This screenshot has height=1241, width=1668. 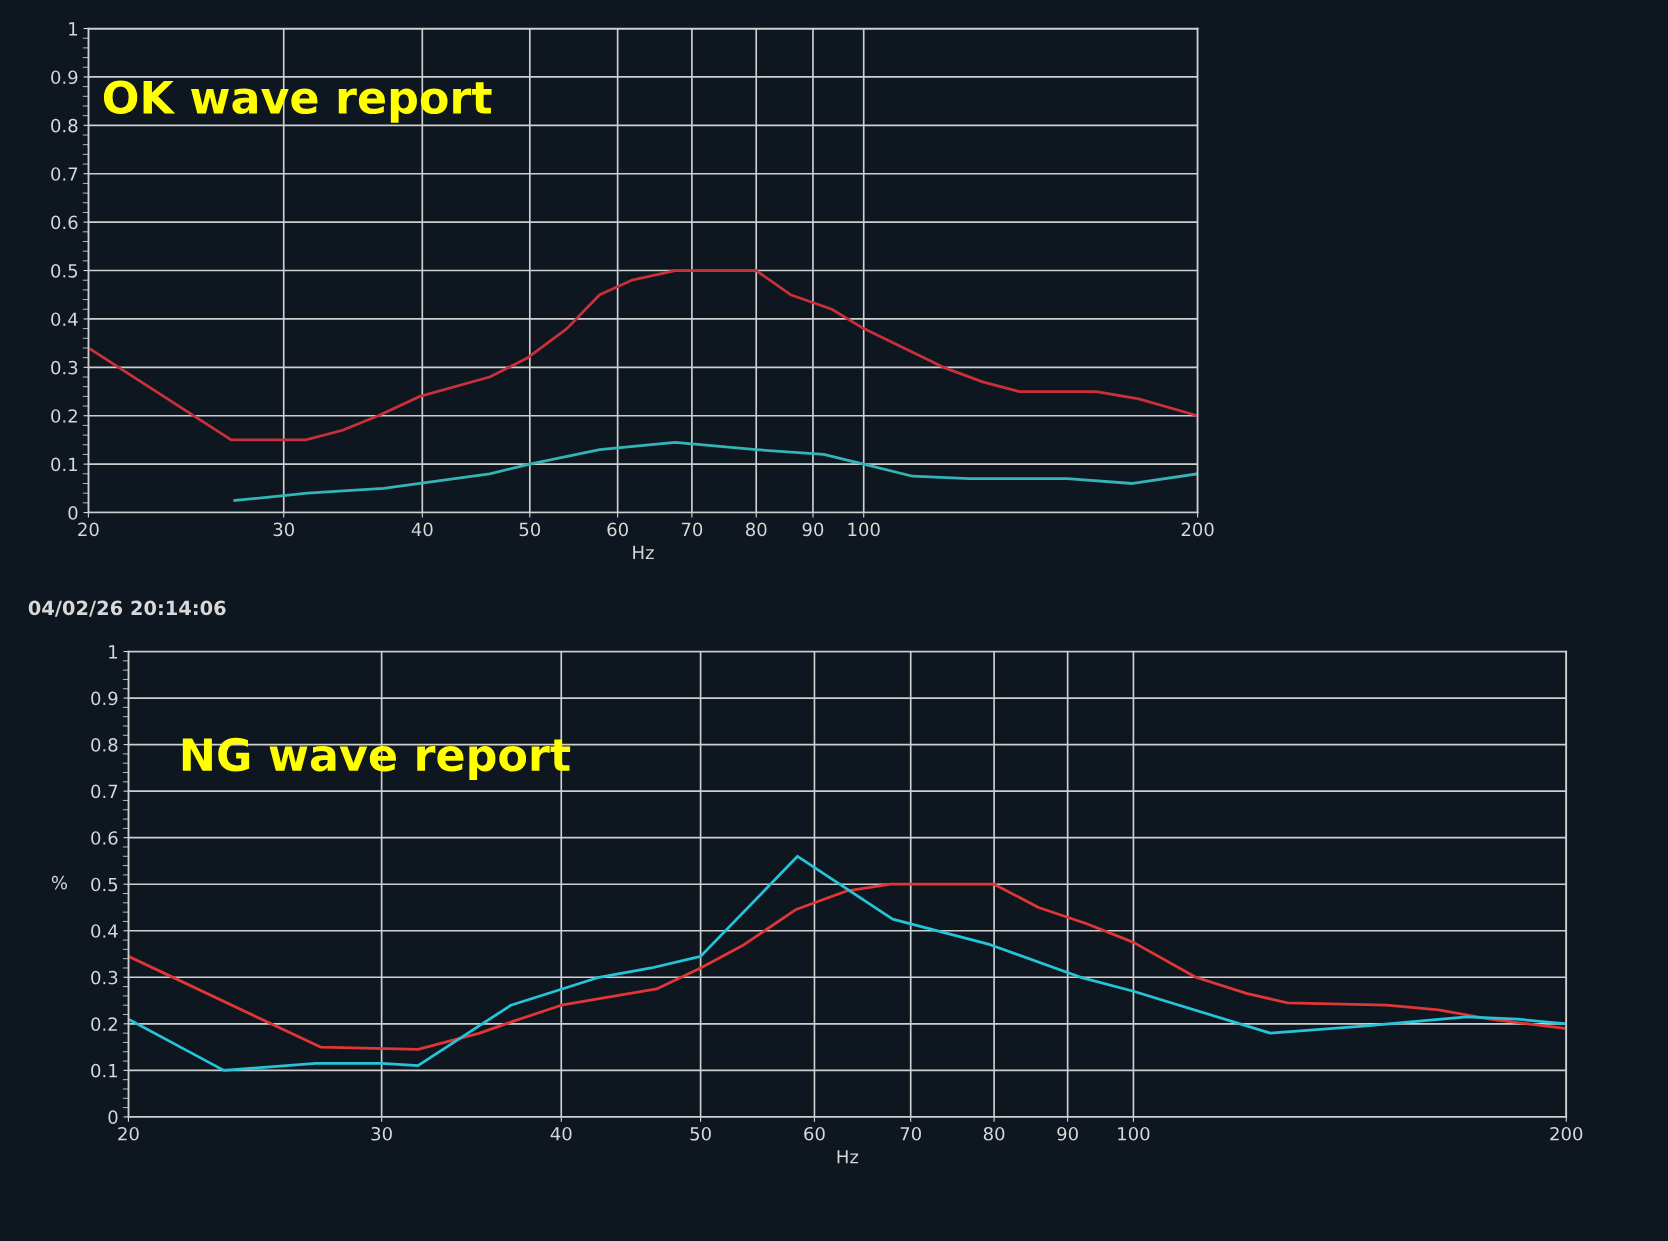 What do you see at coordinates (127, 608) in the screenshot?
I see `text: 04/02/26 20:14:06` at bounding box center [127, 608].